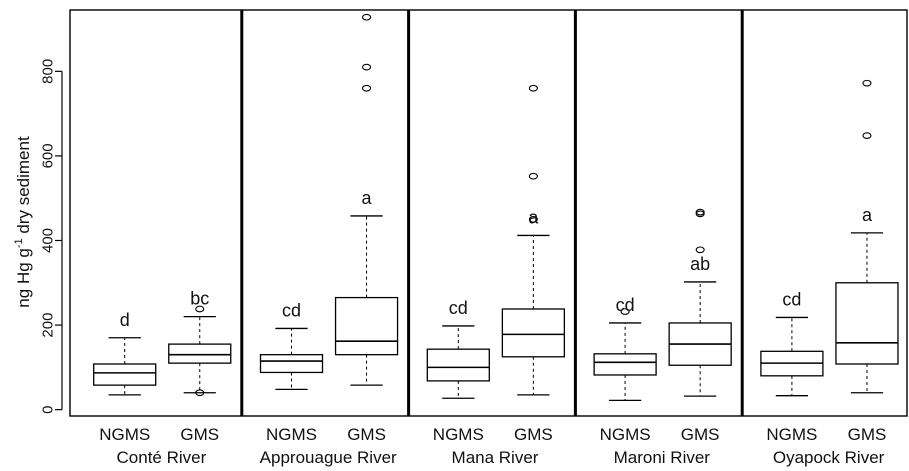  Describe the element at coordinates (495, 457) in the screenshot. I see `river-label-3: Mana River` at that location.